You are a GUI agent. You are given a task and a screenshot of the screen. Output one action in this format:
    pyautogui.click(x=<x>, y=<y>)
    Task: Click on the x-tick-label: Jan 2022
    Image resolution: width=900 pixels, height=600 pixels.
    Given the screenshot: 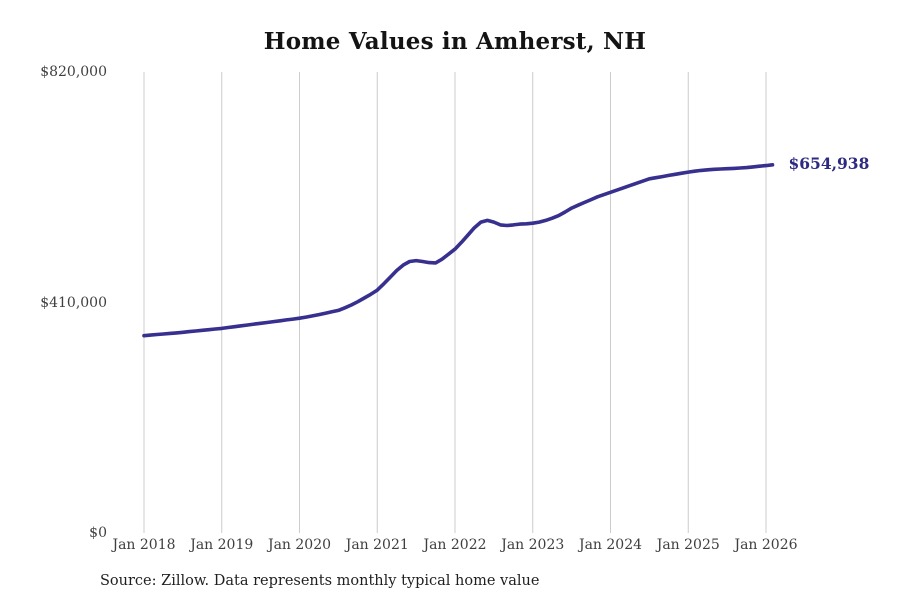 What is the action you would take?
    pyautogui.click(x=455, y=545)
    